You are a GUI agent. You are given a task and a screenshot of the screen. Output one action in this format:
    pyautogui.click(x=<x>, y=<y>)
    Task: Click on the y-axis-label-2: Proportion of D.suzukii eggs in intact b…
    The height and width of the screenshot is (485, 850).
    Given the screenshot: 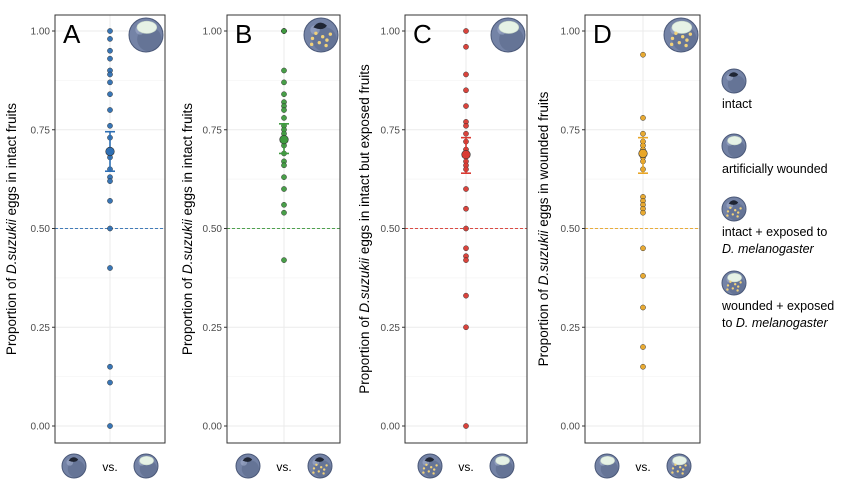 What is the action you would take?
    pyautogui.click(x=364, y=229)
    